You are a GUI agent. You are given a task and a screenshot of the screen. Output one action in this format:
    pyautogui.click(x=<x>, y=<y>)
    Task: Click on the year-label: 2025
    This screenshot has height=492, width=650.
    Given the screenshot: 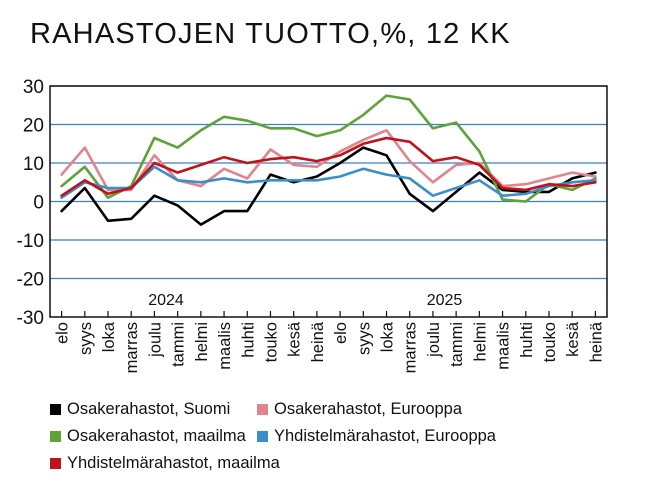 What is the action you would take?
    pyautogui.click(x=445, y=300)
    